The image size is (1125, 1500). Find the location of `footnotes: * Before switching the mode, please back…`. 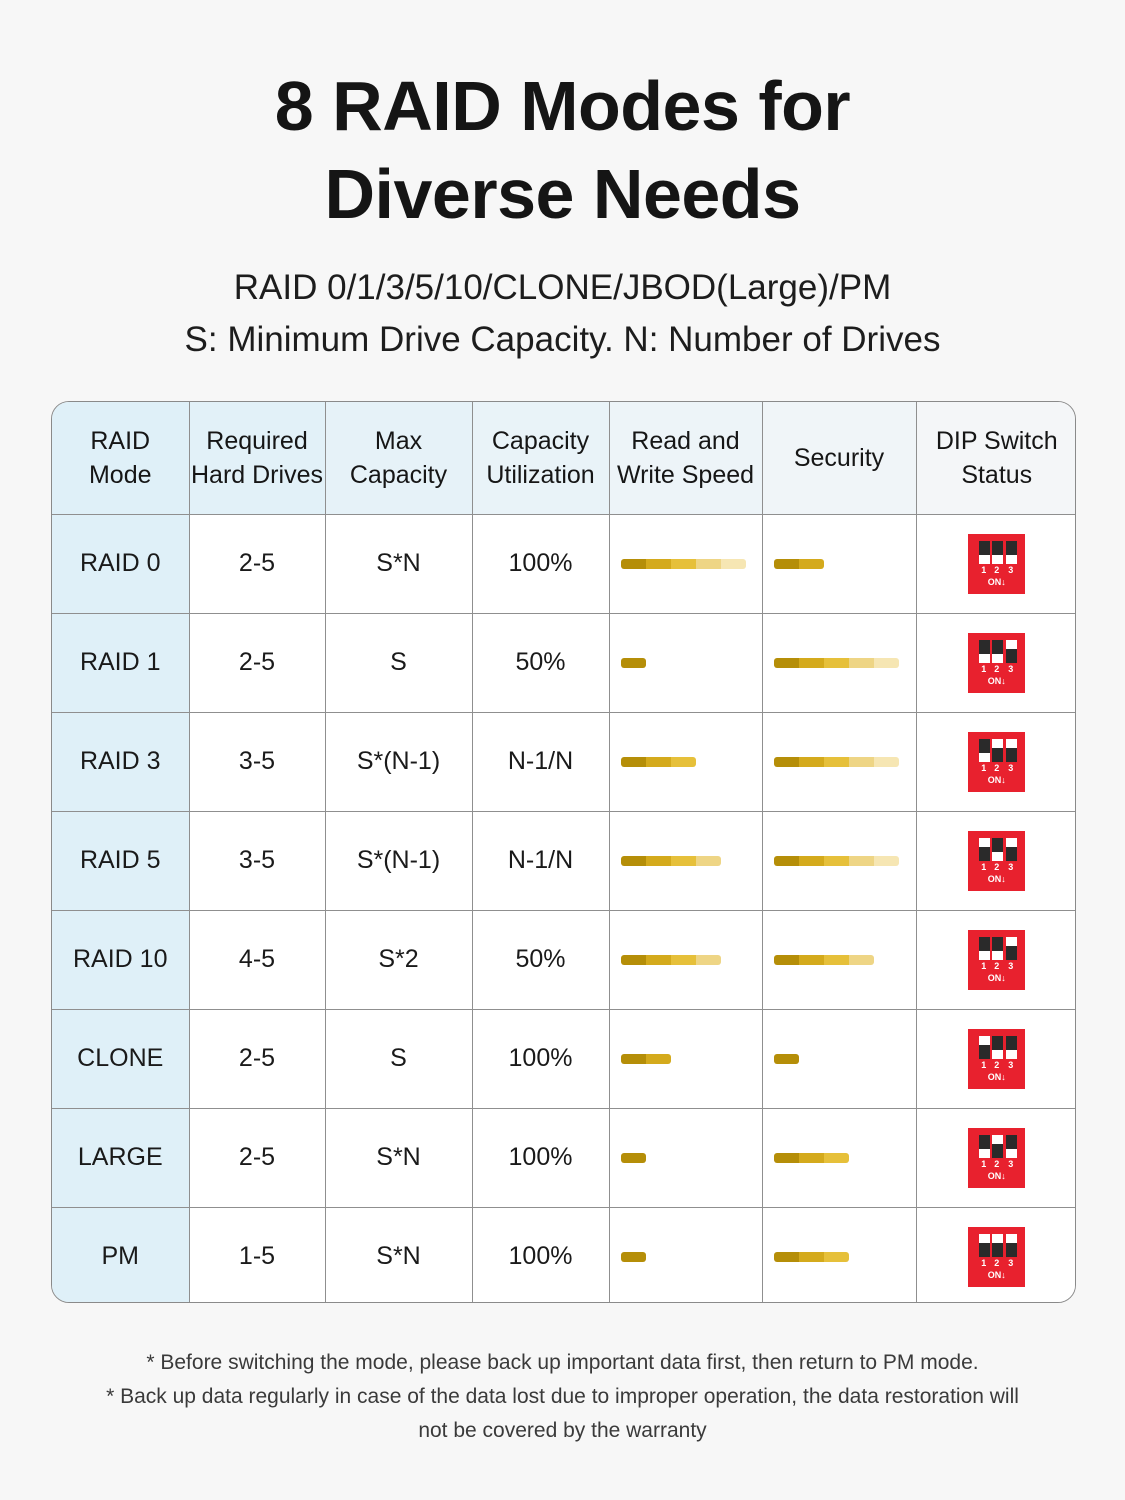

footnotes: * Before switching the mode, please back… is located at coordinates (562, 1397).